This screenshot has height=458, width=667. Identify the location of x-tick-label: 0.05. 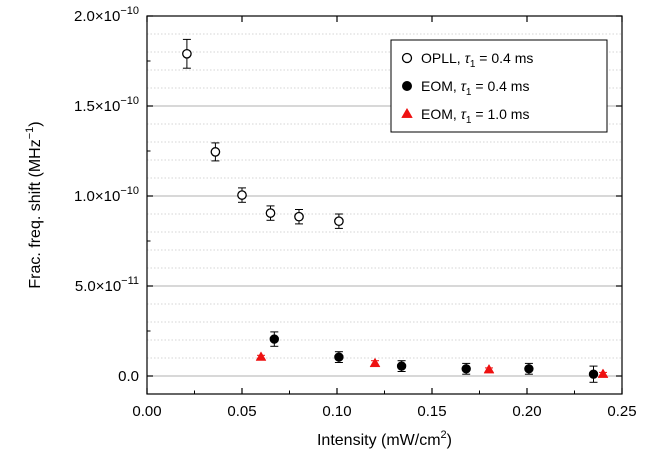
(241, 411).